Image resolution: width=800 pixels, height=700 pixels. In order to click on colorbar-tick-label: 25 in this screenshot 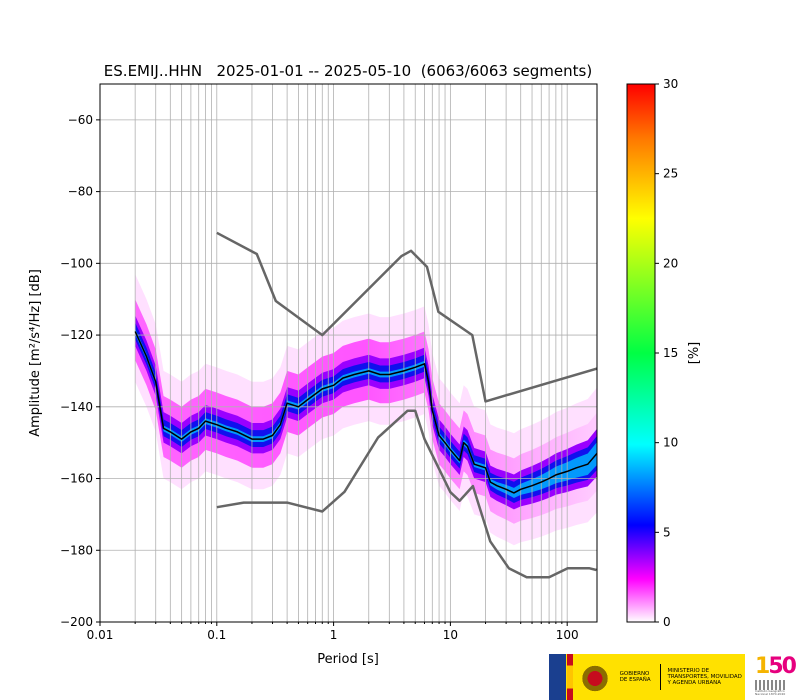, I will do `click(670, 174)`.